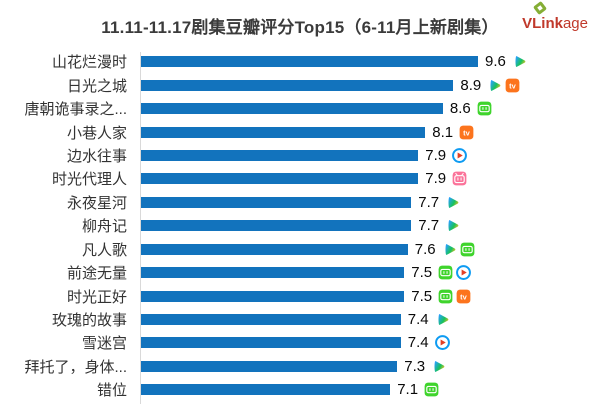 The image size is (600, 415). I want to click on chart-row: 凡人歌 7.6, so click(300, 249).